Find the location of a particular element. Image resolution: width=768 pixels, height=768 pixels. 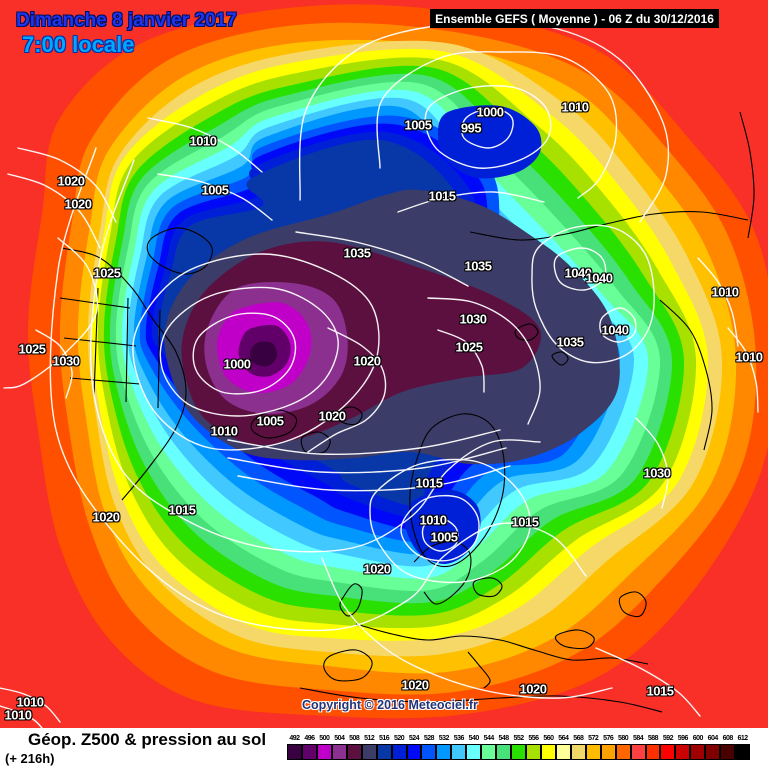

date-label: Dimanche 8 janvier 2017 is located at coordinates (126, 20).